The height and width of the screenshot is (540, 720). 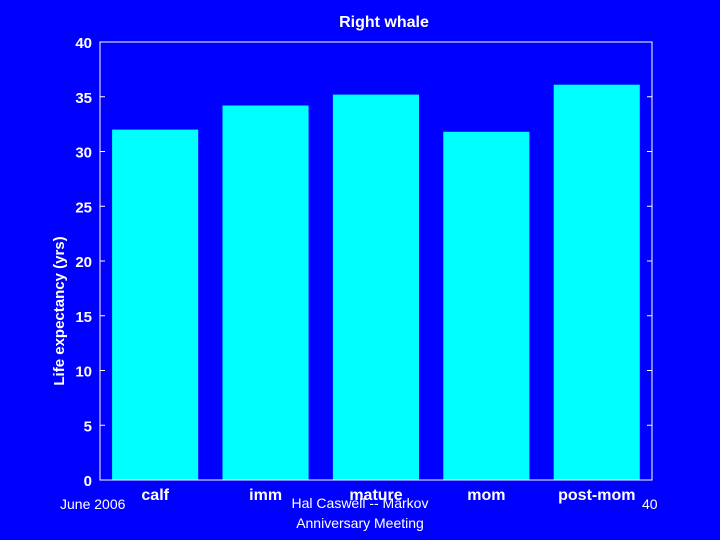 I want to click on page-number: 40, so click(x=650, y=504).